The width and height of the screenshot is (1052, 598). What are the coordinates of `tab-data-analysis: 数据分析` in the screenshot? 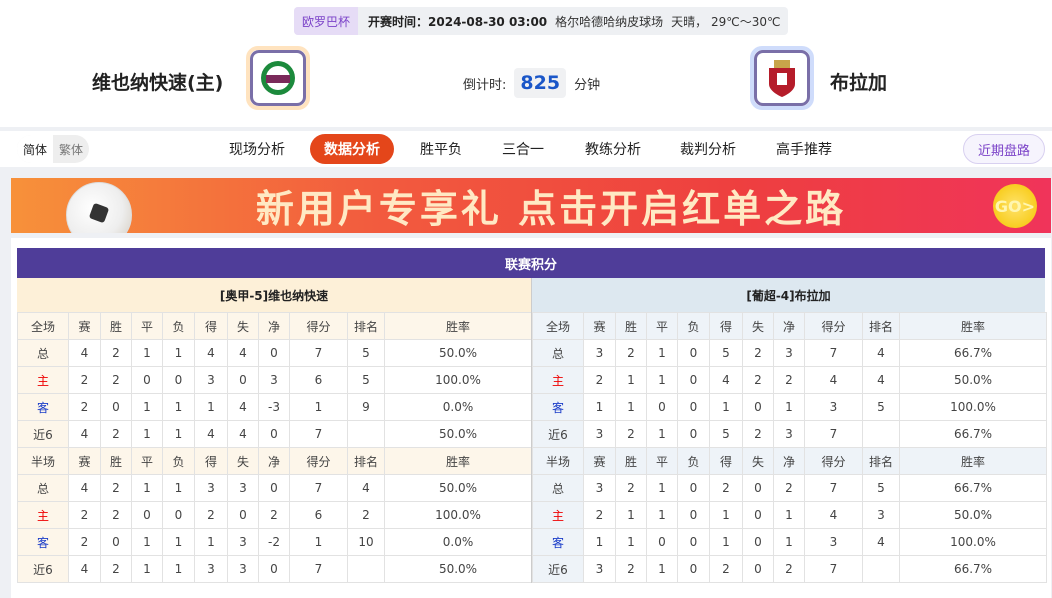 It's located at (352, 149).